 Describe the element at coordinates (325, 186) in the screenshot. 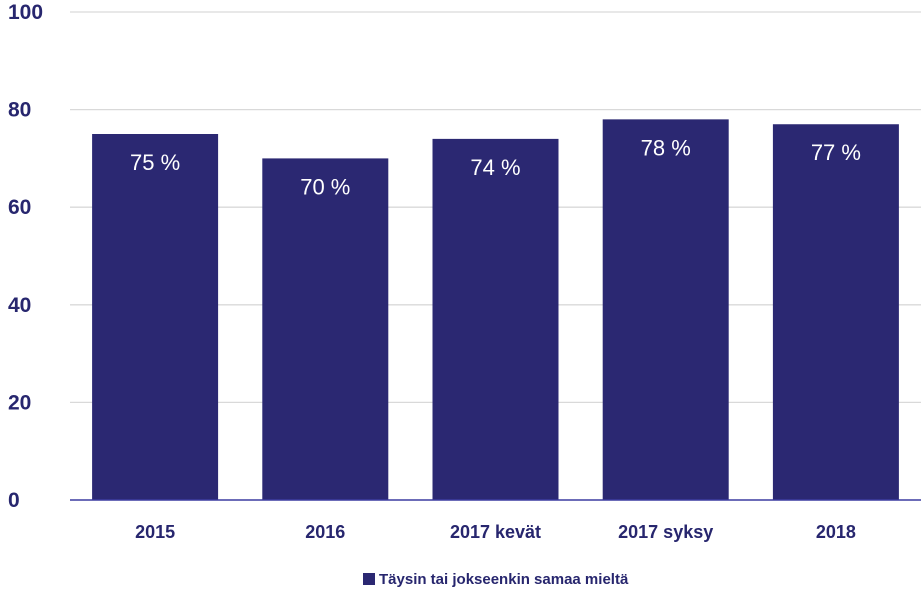

I see `data-label: 70 %` at that location.